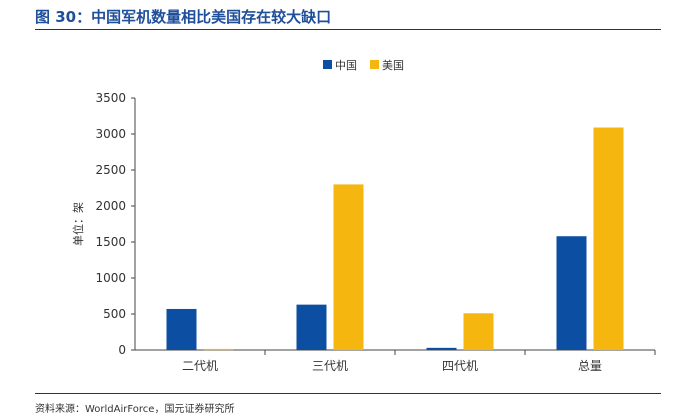 This screenshot has height=419, width=687. Describe the element at coordinates (346, 65) in the screenshot. I see `legend-label-china: 中国` at that location.